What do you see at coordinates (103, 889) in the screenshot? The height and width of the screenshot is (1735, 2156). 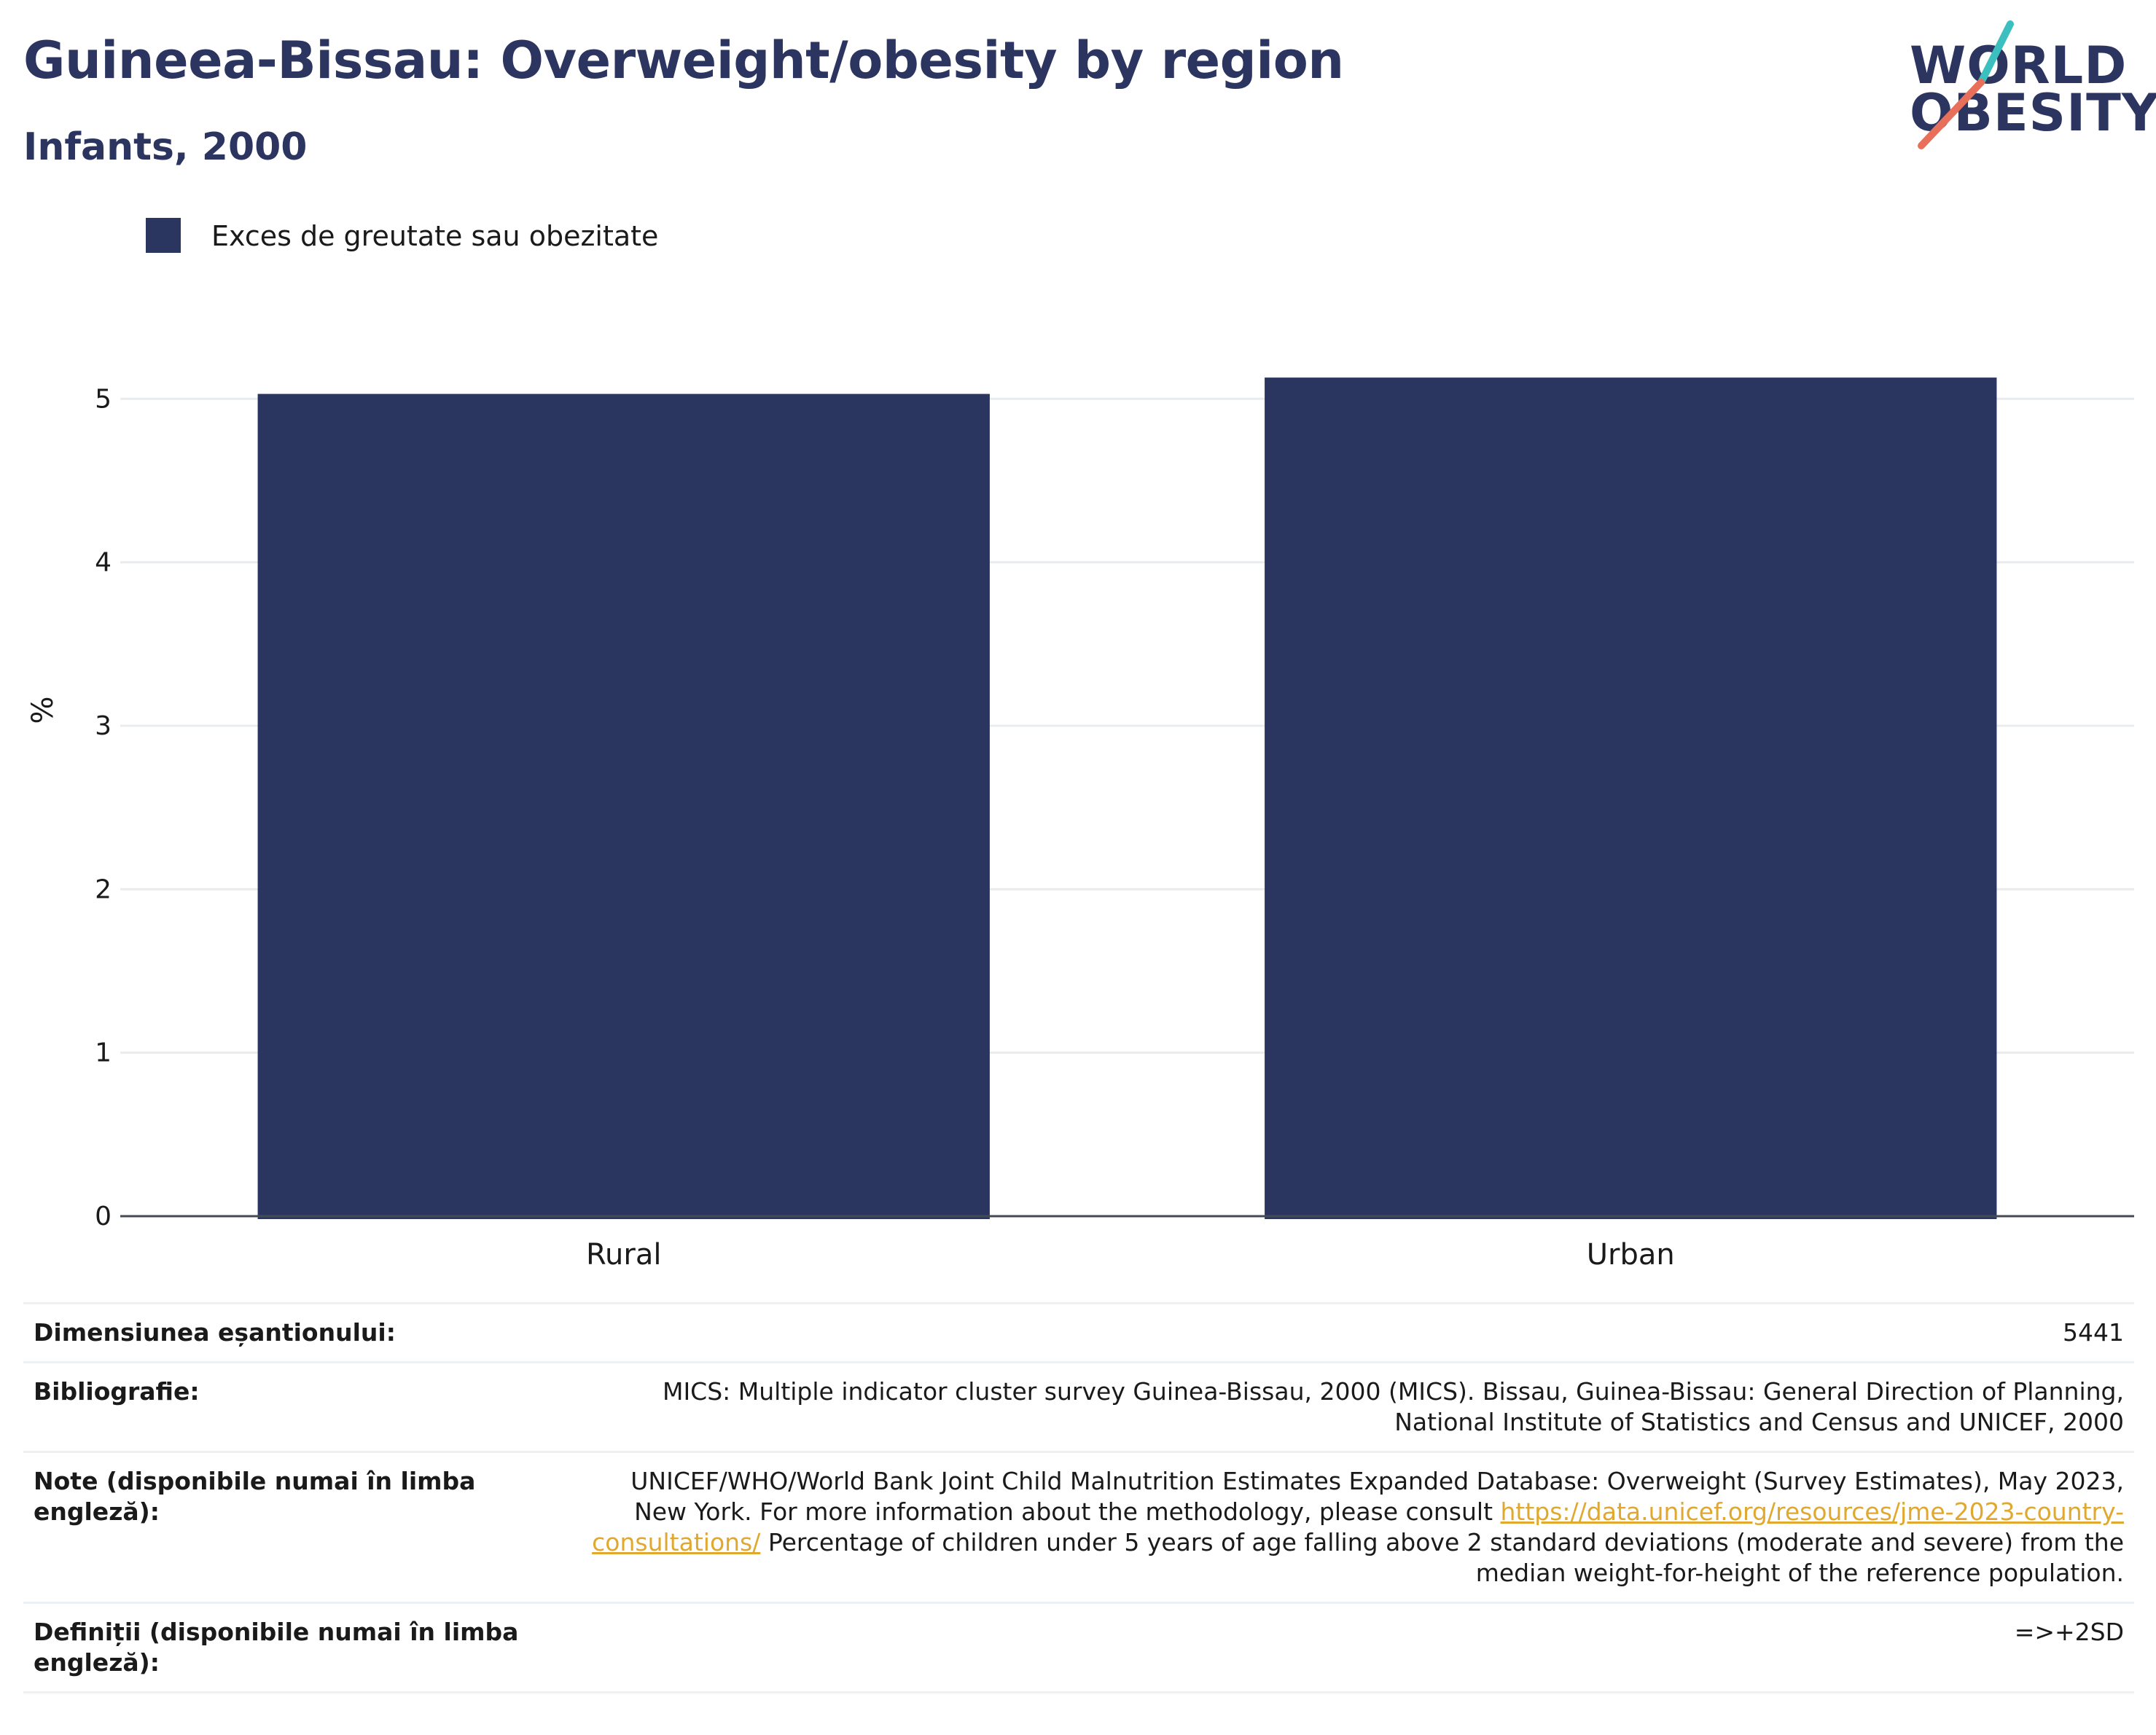 I see `y-tick-label: 2` at bounding box center [103, 889].